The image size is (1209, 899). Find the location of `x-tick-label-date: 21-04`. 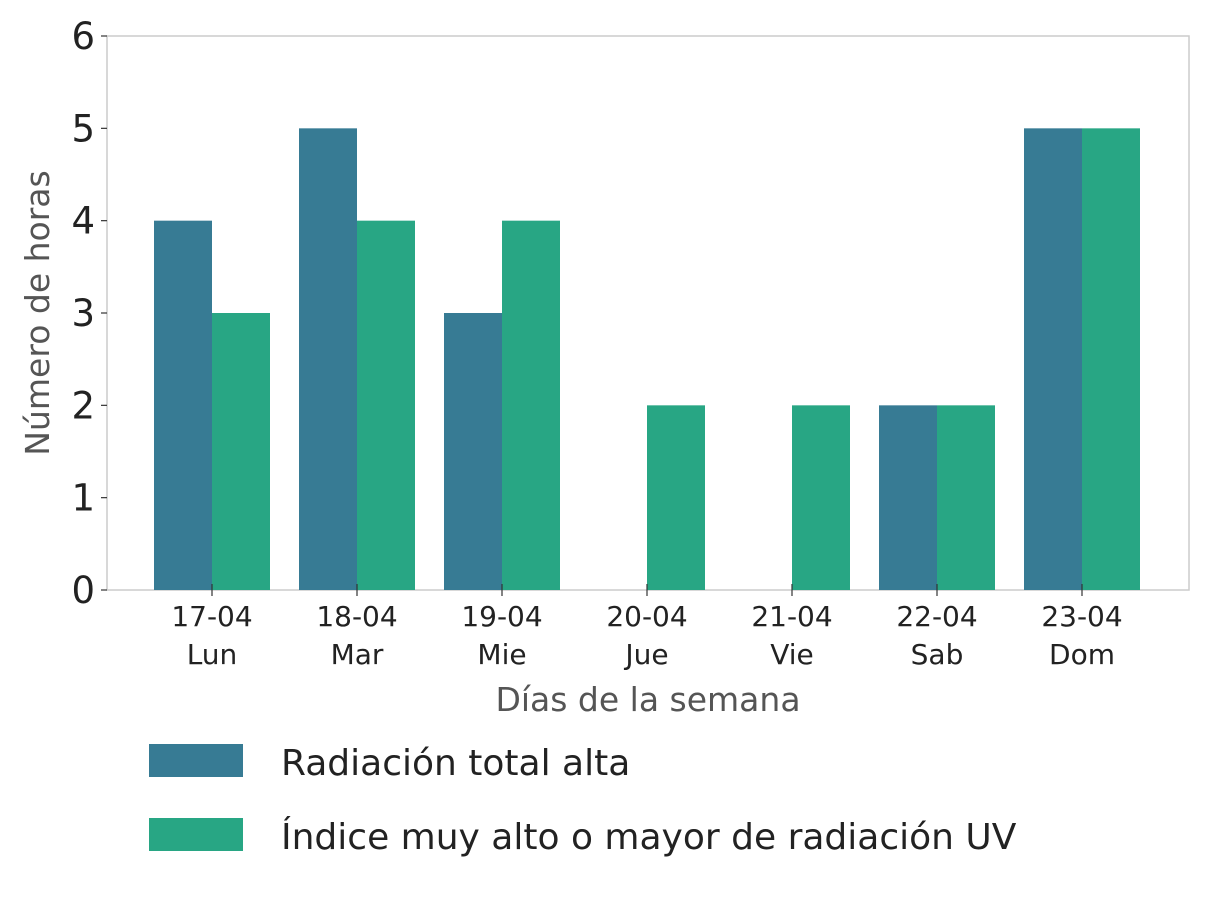

x-tick-label-date: 21-04 is located at coordinates (791, 616).